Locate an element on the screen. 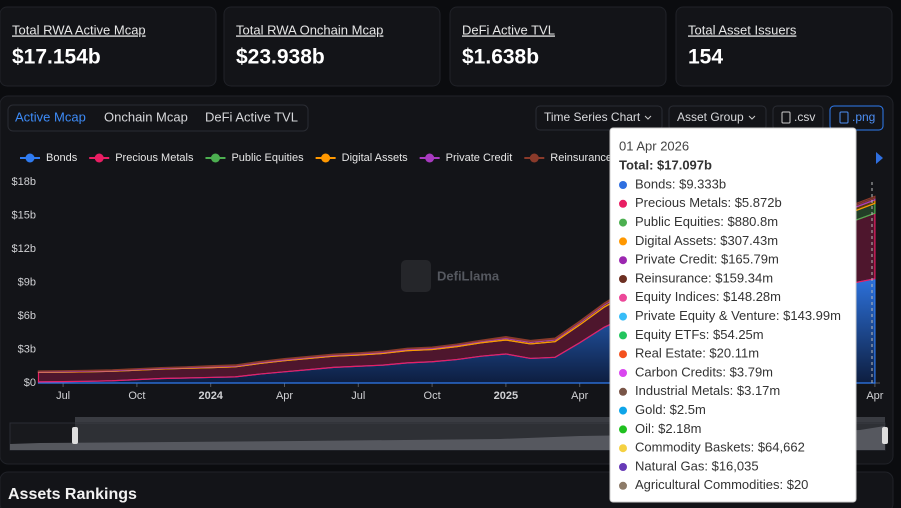 Image resolution: width=901 pixels, height=508 pixels. section-title: Assets Rankings is located at coordinates (72, 494).